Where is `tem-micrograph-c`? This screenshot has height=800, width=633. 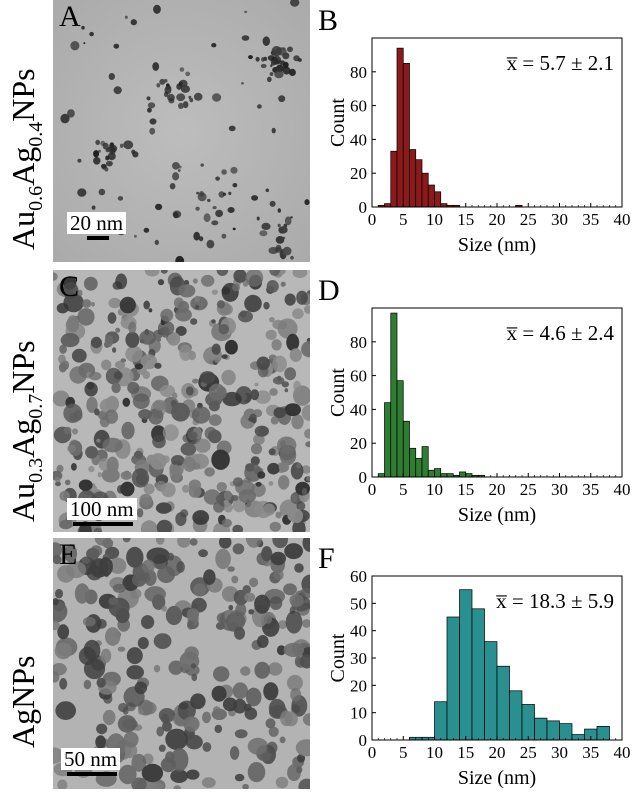 tem-micrograph-c is located at coordinates (181, 401).